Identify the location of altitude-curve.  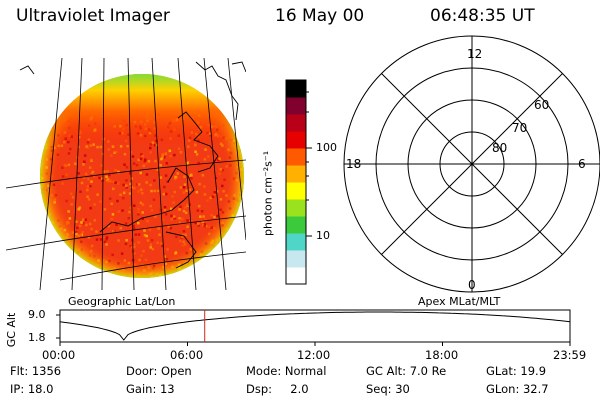
(315, 326).